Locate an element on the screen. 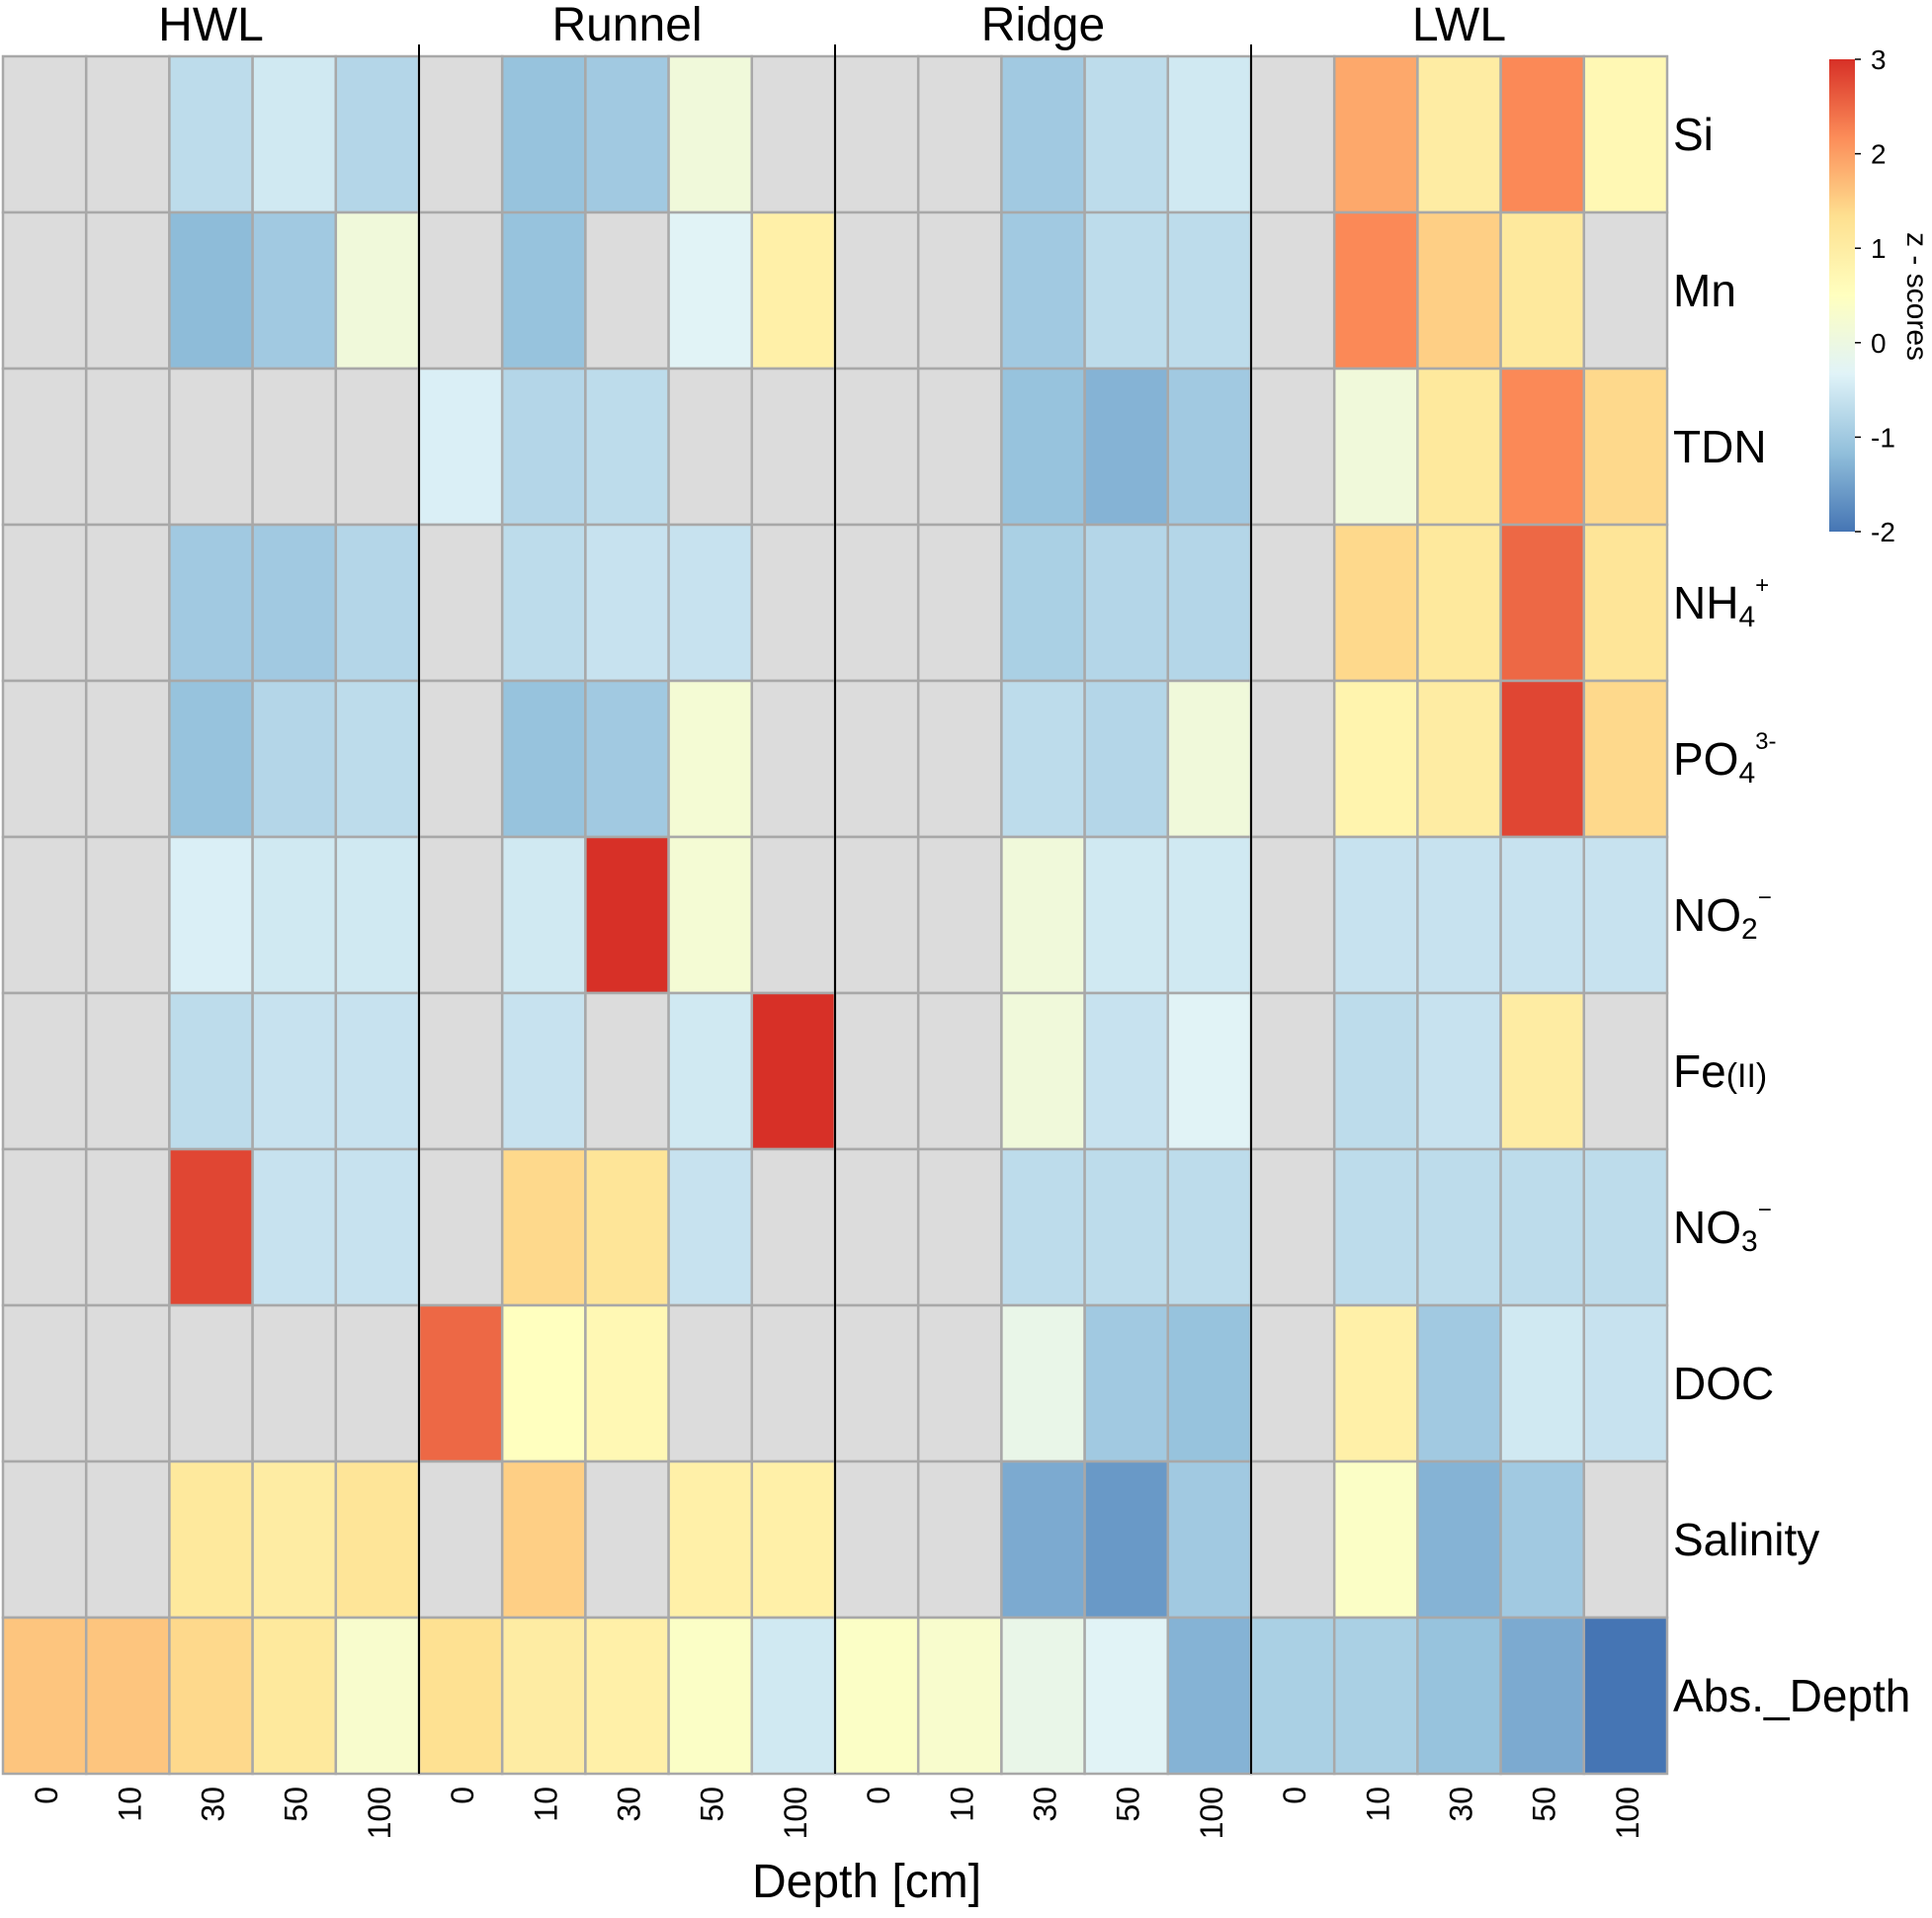 The height and width of the screenshot is (1918, 1932). group-label: Ridge is located at coordinates (1043, 25).